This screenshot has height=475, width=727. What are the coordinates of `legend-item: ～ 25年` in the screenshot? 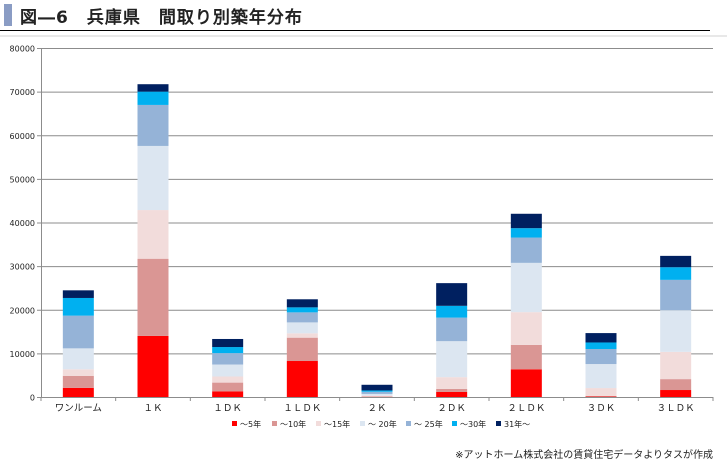 It's located at (424, 424).